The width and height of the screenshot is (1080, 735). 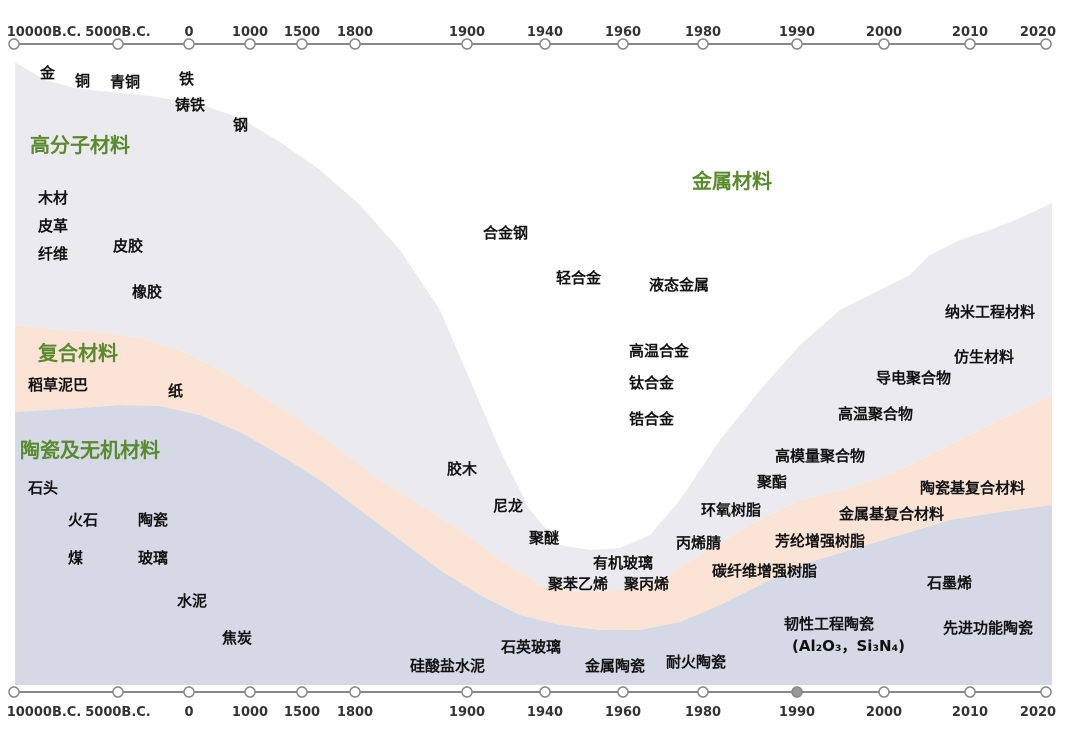 What do you see at coordinates (990, 312) in the screenshot?
I see `item-nano-engineering: 纳米工程材料` at bounding box center [990, 312].